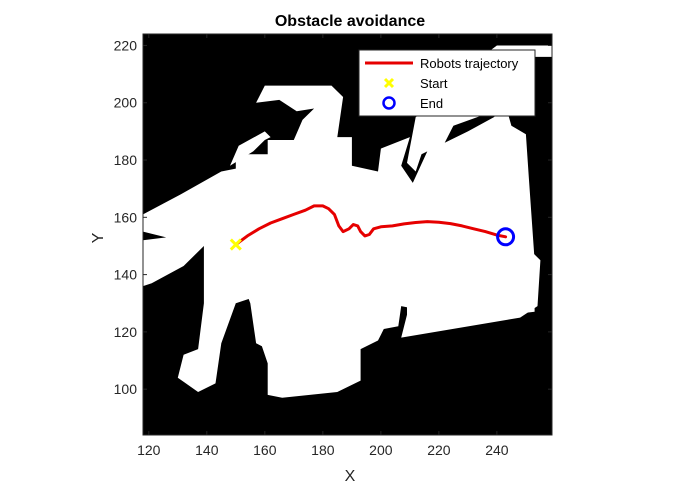 The width and height of the screenshot is (679, 489). What do you see at coordinates (126, 389) in the screenshot?
I see `y-tick-label: 100` at bounding box center [126, 389].